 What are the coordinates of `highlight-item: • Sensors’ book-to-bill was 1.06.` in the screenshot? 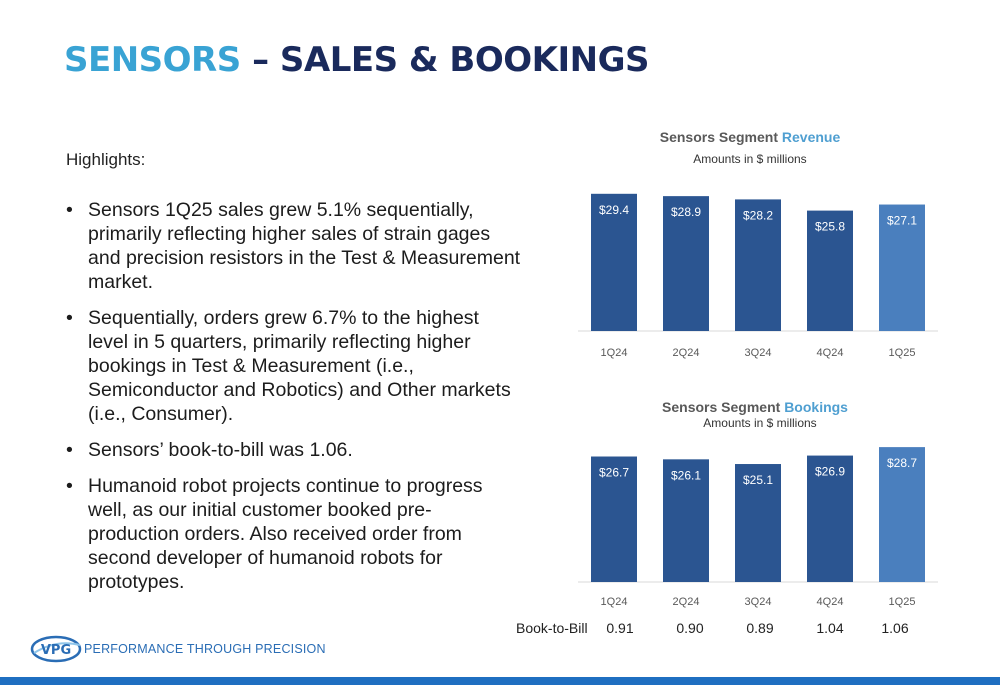 It's located at (293, 450).